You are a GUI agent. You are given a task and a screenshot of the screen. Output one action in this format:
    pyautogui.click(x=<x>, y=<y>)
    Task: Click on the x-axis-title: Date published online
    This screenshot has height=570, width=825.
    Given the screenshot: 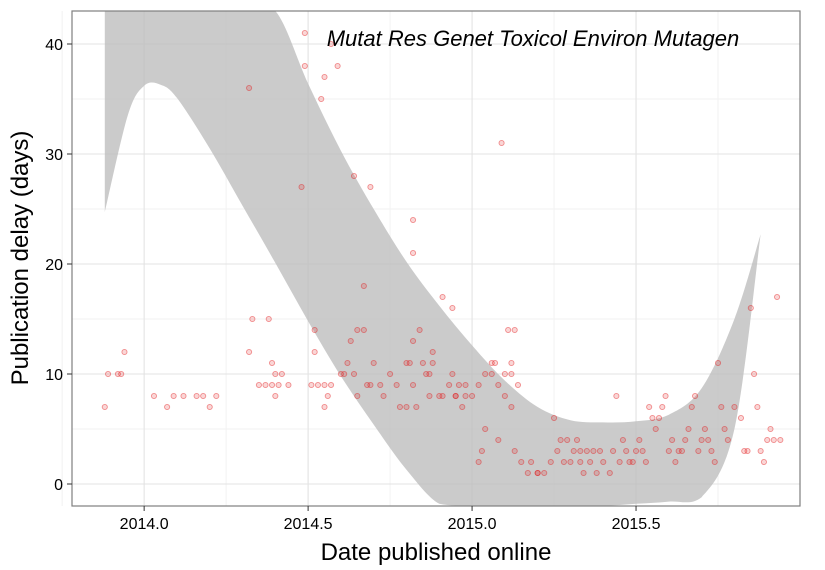 What is the action you would take?
    pyautogui.click(x=436, y=552)
    